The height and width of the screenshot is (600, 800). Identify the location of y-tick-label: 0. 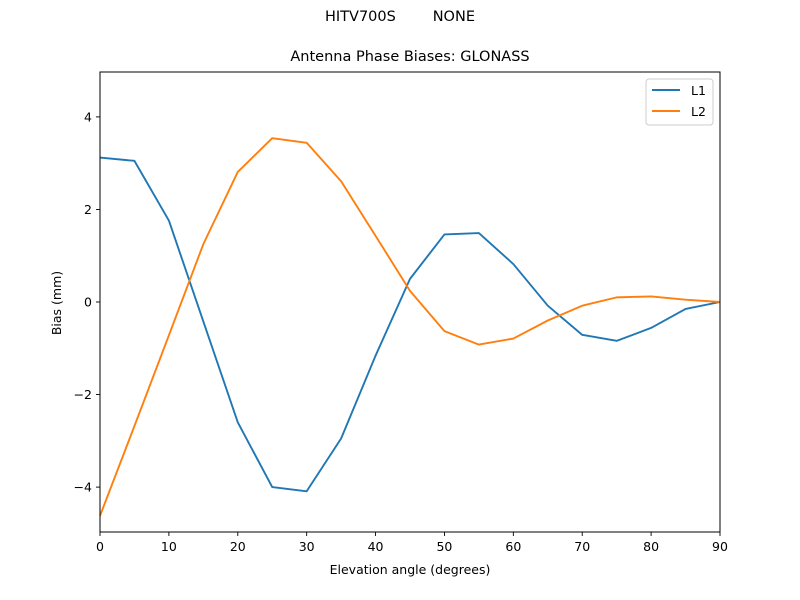
(88, 302).